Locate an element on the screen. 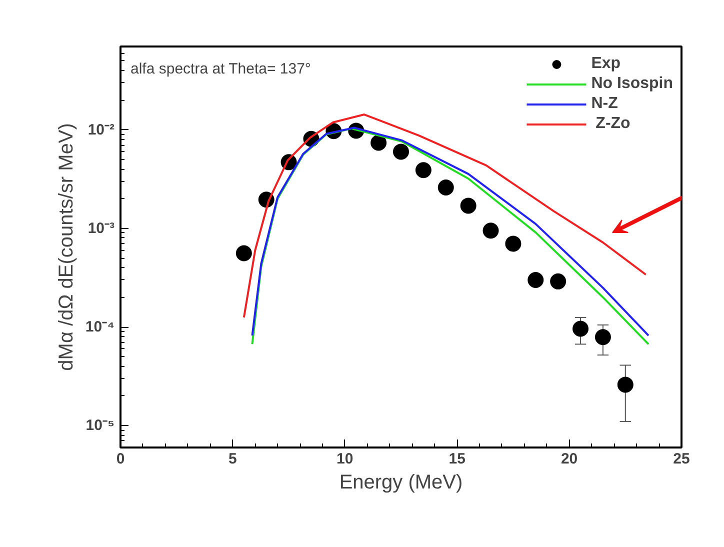 The image size is (724, 547). x-tick-label: 0 is located at coordinates (120, 459).